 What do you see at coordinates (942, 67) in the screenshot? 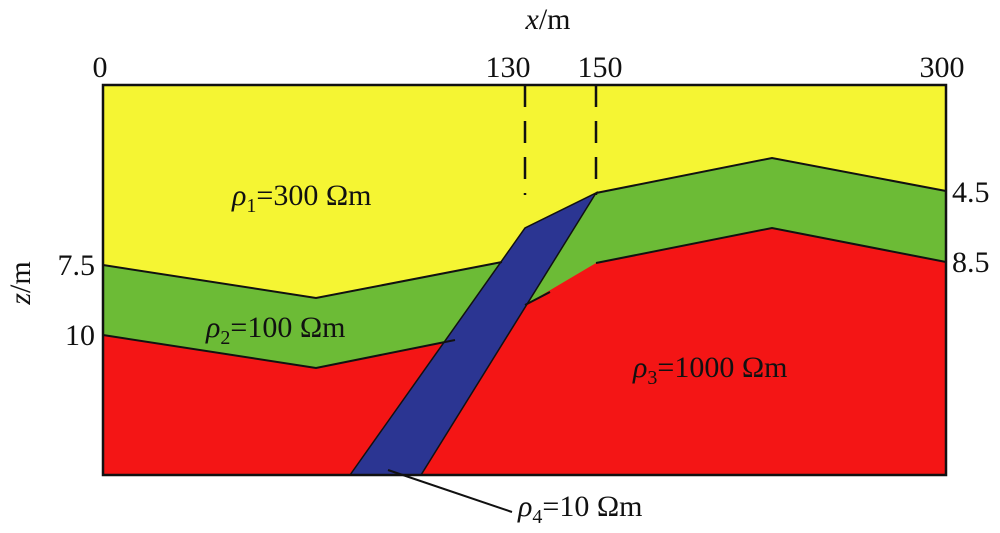
I see `x-tick-label: 300` at bounding box center [942, 67].